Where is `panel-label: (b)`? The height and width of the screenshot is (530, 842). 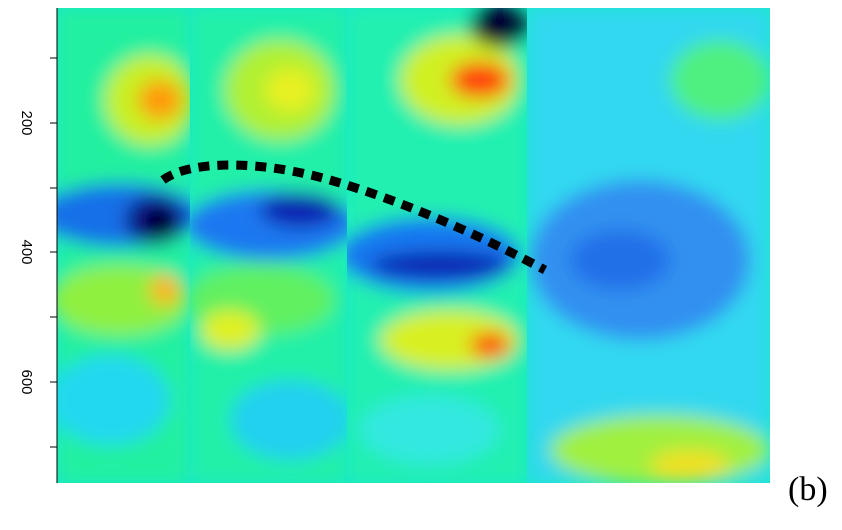
panel-label: (b) is located at coordinates (808, 489).